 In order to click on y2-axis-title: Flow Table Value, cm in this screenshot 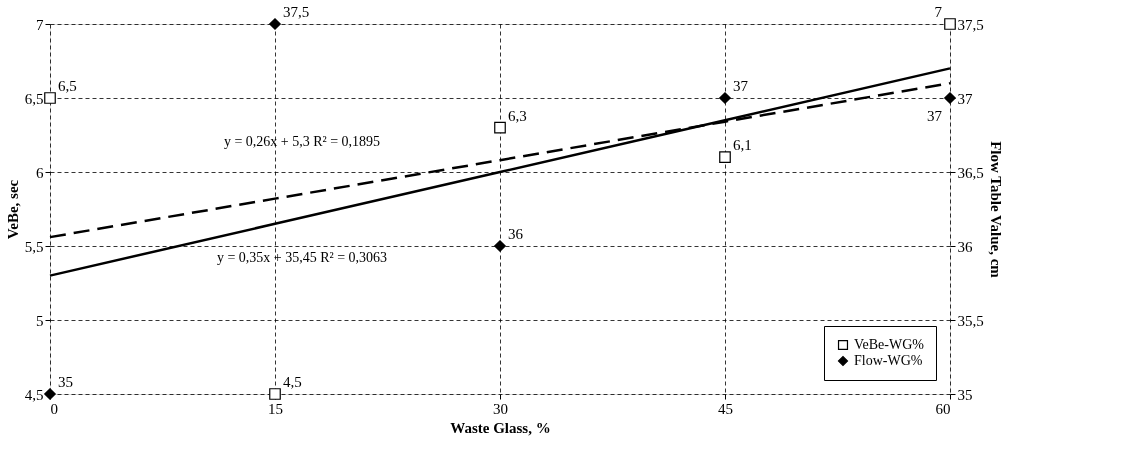, I will do `click(995, 210)`.